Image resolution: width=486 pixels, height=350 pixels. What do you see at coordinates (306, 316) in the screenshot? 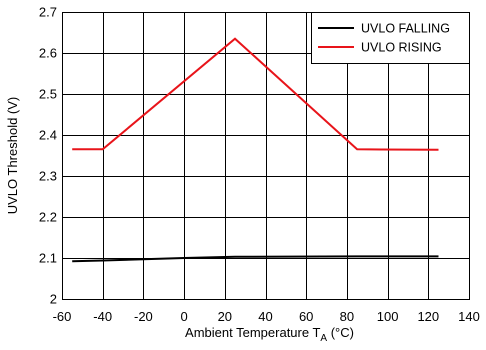
I see `x-tick-label: 60` at bounding box center [306, 316].